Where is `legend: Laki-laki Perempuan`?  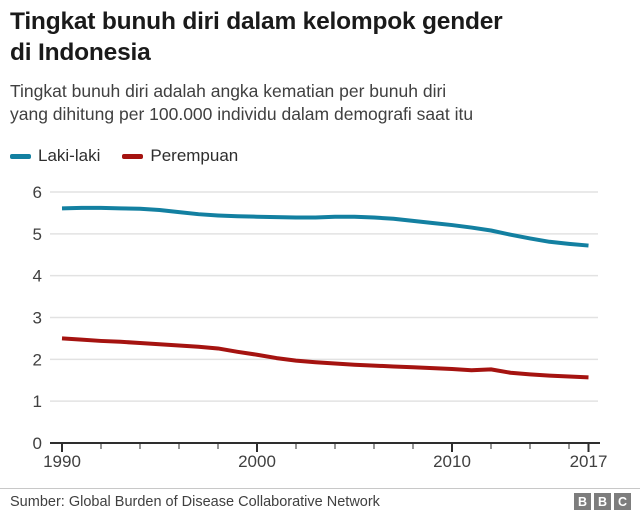 legend: Laki-laki Perempuan is located at coordinates (124, 156).